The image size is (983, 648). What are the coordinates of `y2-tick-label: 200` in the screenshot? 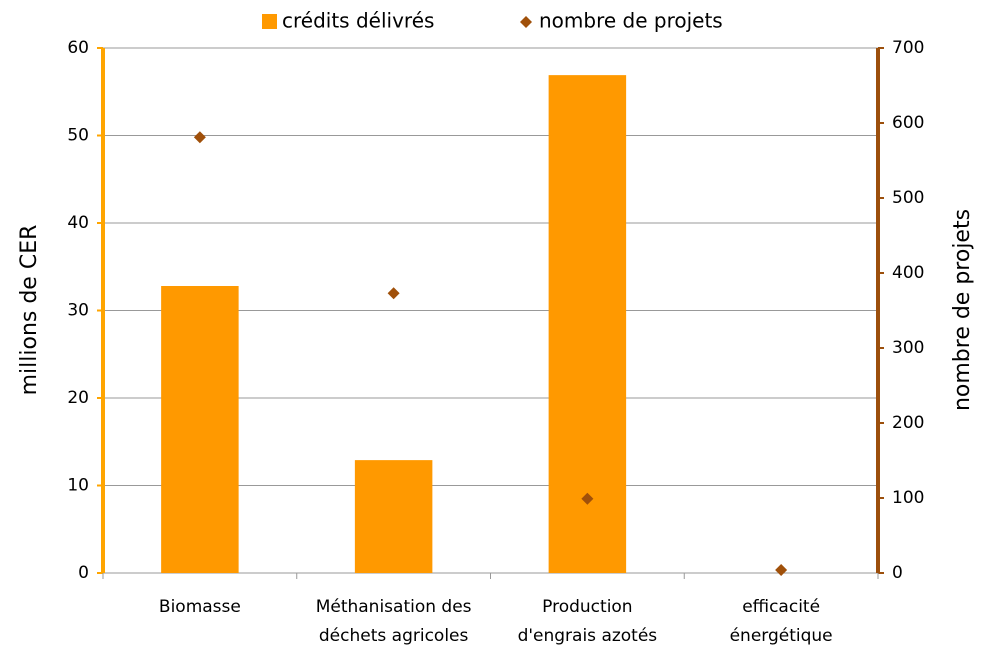 It's located at (908, 423).